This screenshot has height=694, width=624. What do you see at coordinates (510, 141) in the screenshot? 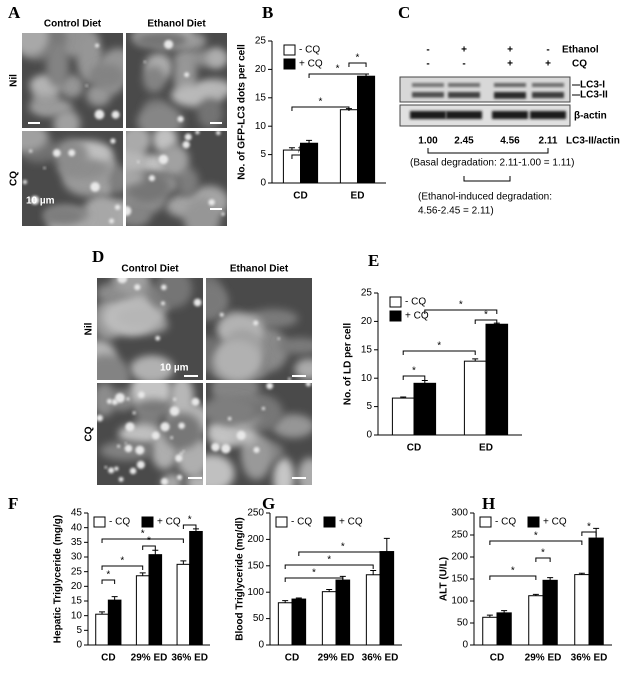
I see `ratio: 4.56` at bounding box center [510, 141].